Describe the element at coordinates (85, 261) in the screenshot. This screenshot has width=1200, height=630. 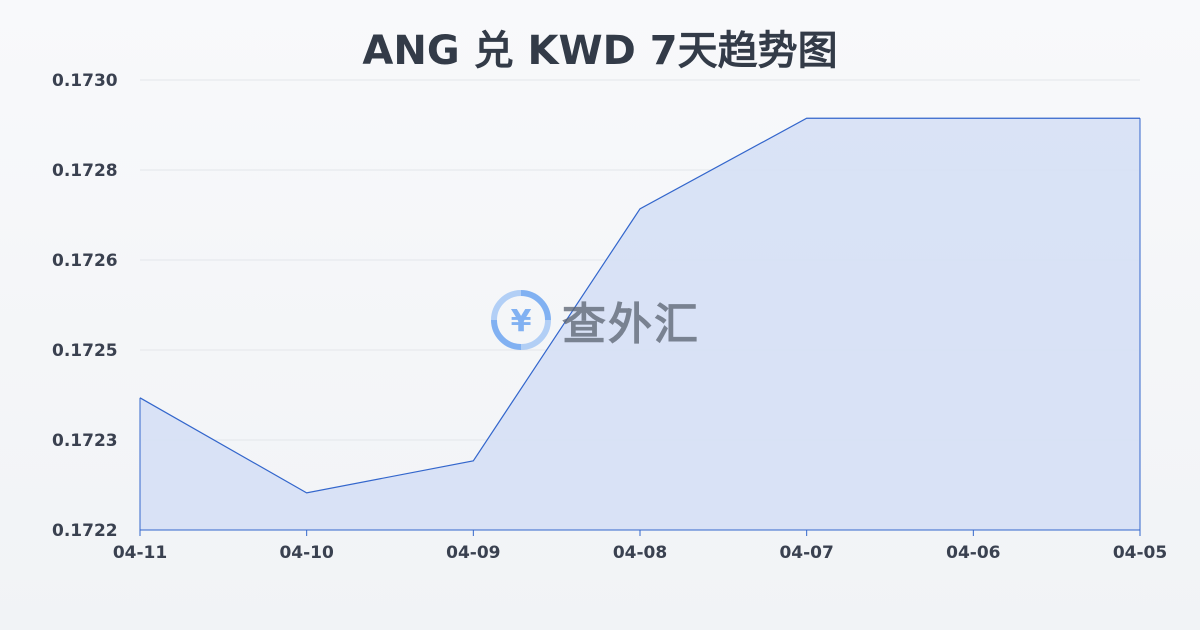
I see `y-tick-label: 0.1726` at that location.